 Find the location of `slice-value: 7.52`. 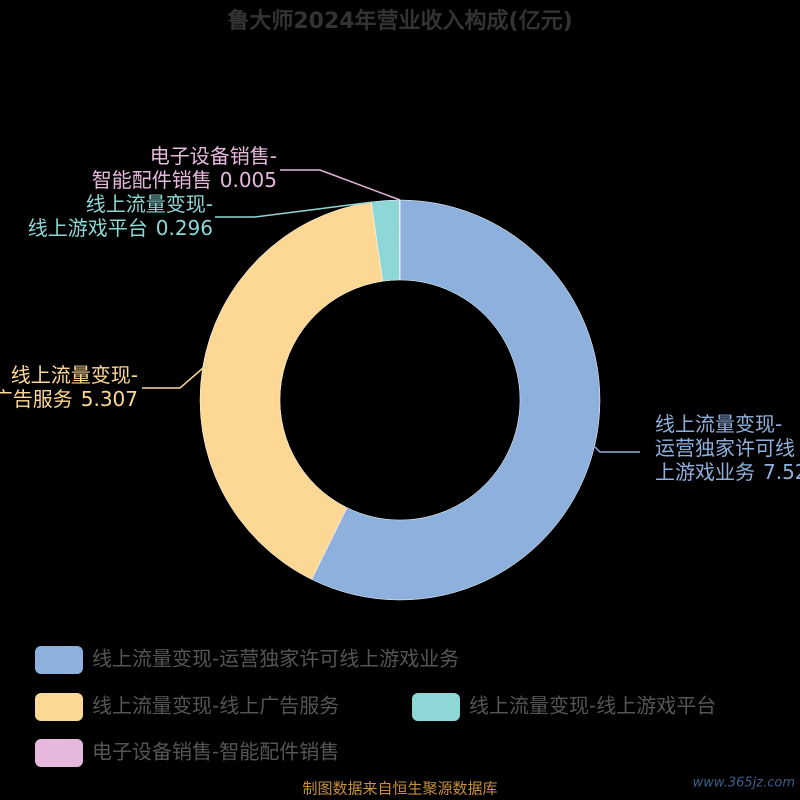

slice-value: 7.52 is located at coordinates (781, 472).